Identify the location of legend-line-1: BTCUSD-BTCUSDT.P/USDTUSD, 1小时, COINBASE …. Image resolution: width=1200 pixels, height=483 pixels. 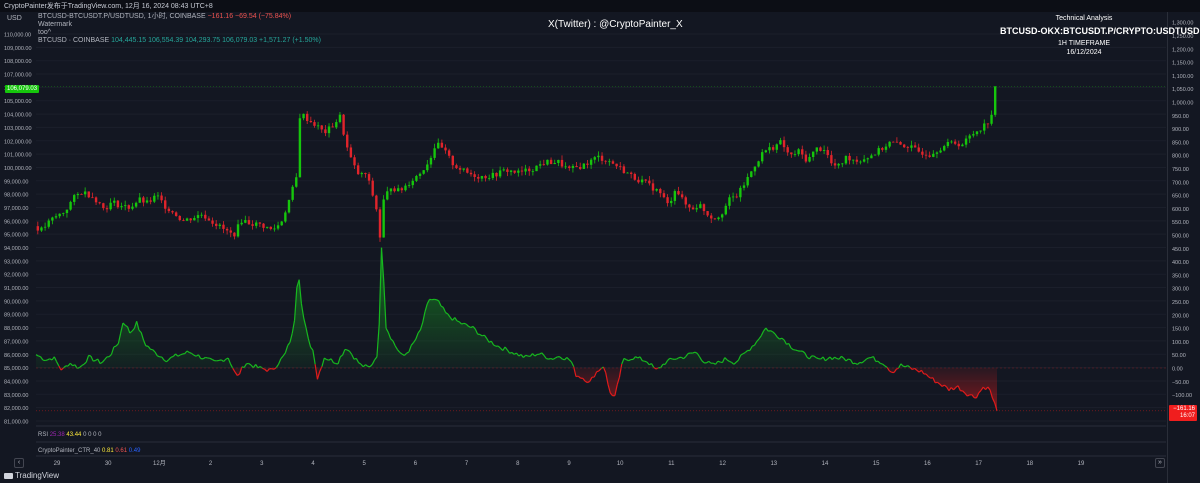
(179, 17).